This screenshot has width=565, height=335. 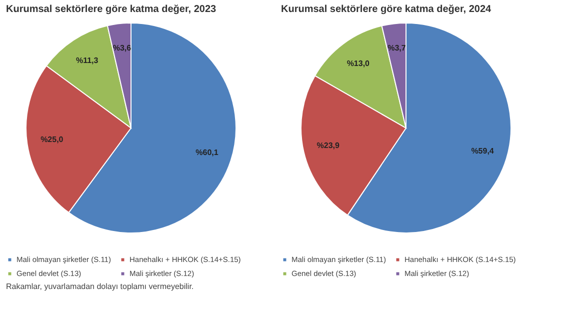 What do you see at coordinates (328, 145) in the screenshot?
I see `data-label: %23,9` at bounding box center [328, 145].